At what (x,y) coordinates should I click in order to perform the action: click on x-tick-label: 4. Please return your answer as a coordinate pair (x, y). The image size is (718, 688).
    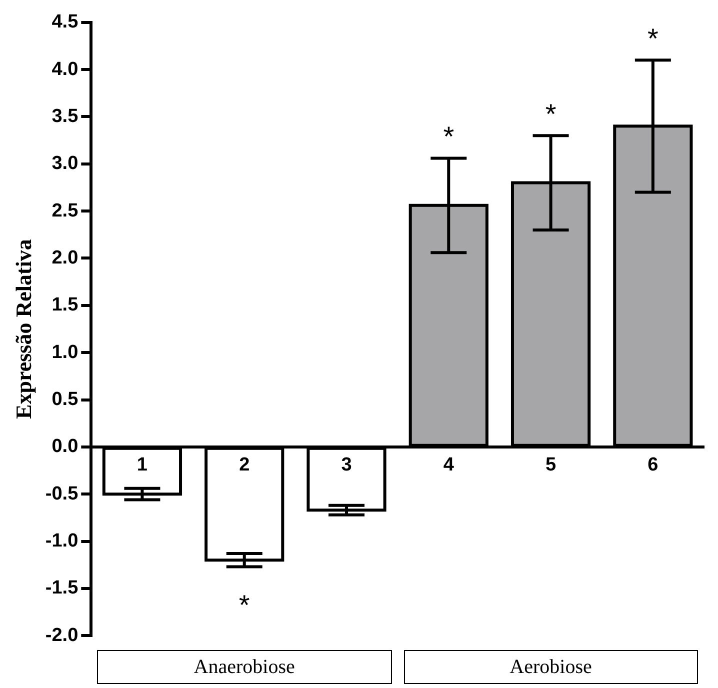
    Looking at the image, I should click on (448, 465).